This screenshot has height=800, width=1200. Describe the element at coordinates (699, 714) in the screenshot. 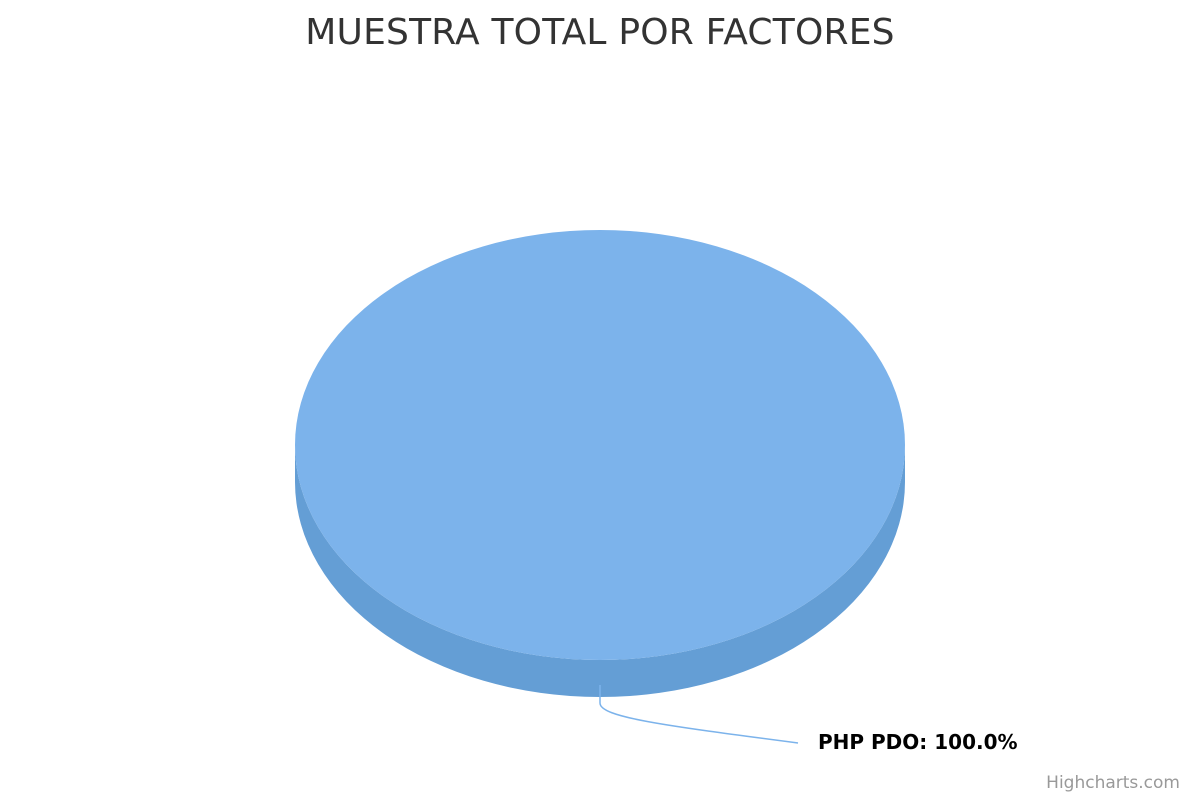

I see `data-label-connector` at that location.